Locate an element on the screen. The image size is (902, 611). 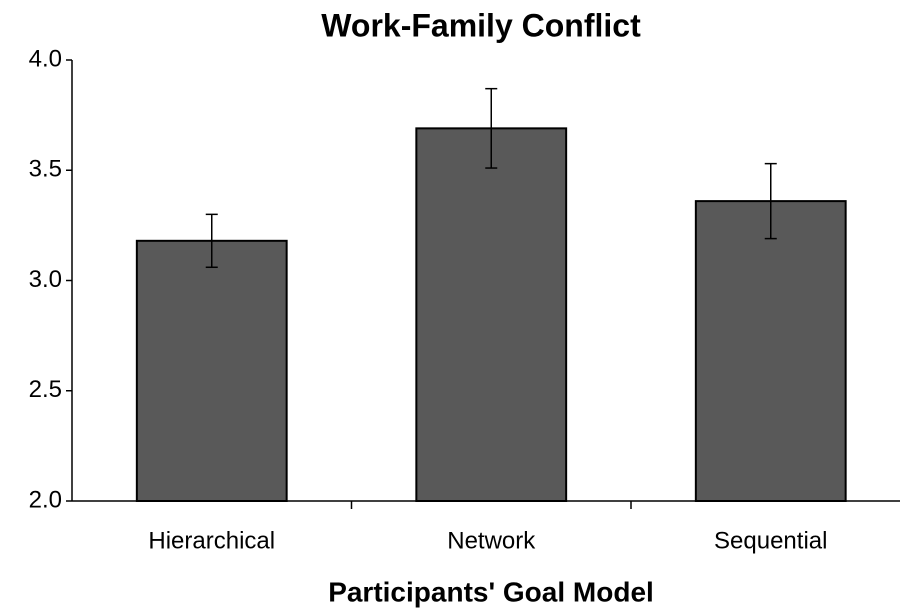
x-axis-label: Participants' Goal Model is located at coordinates (491, 591).